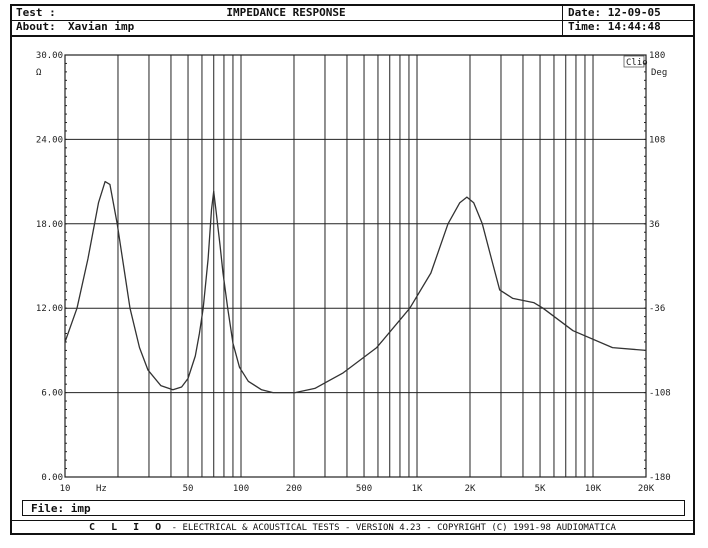  Describe the element at coordinates (562, 20) in the screenshot. I see `header-divider` at that location.